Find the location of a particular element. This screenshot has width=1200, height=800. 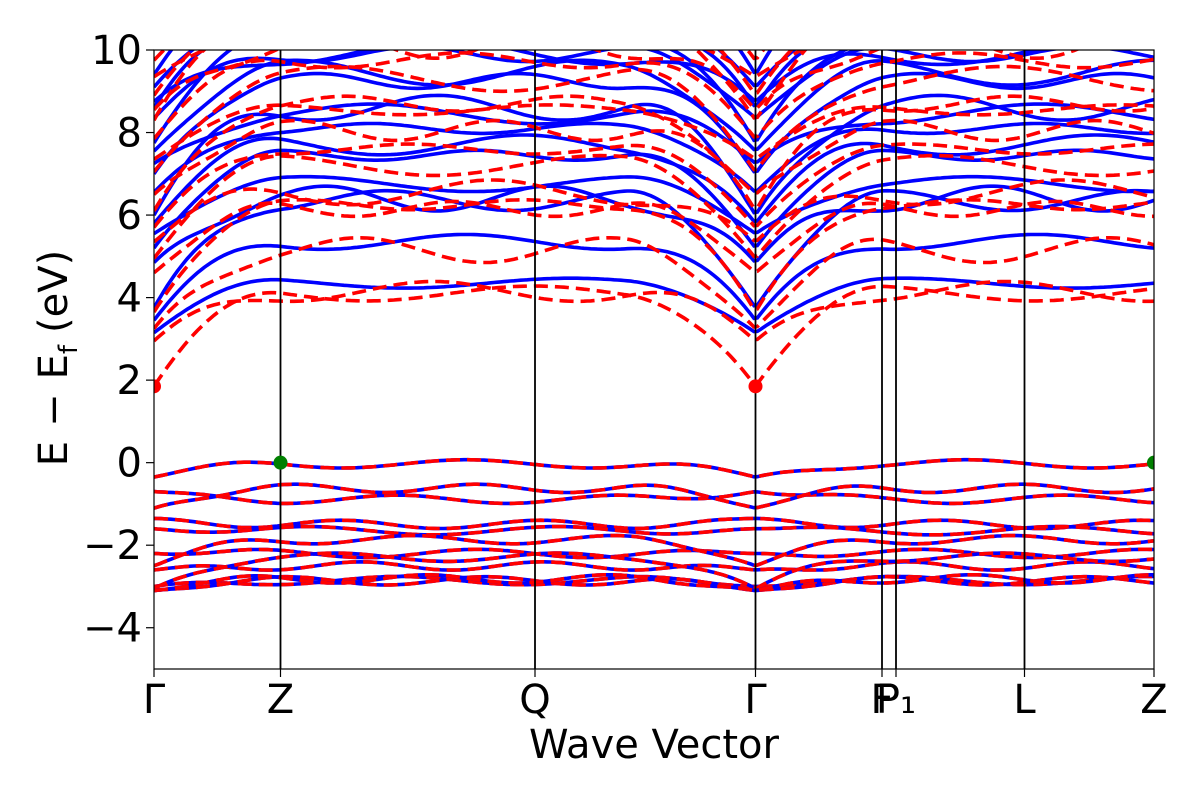

y-tick-label: 10 is located at coordinates (116, 51).